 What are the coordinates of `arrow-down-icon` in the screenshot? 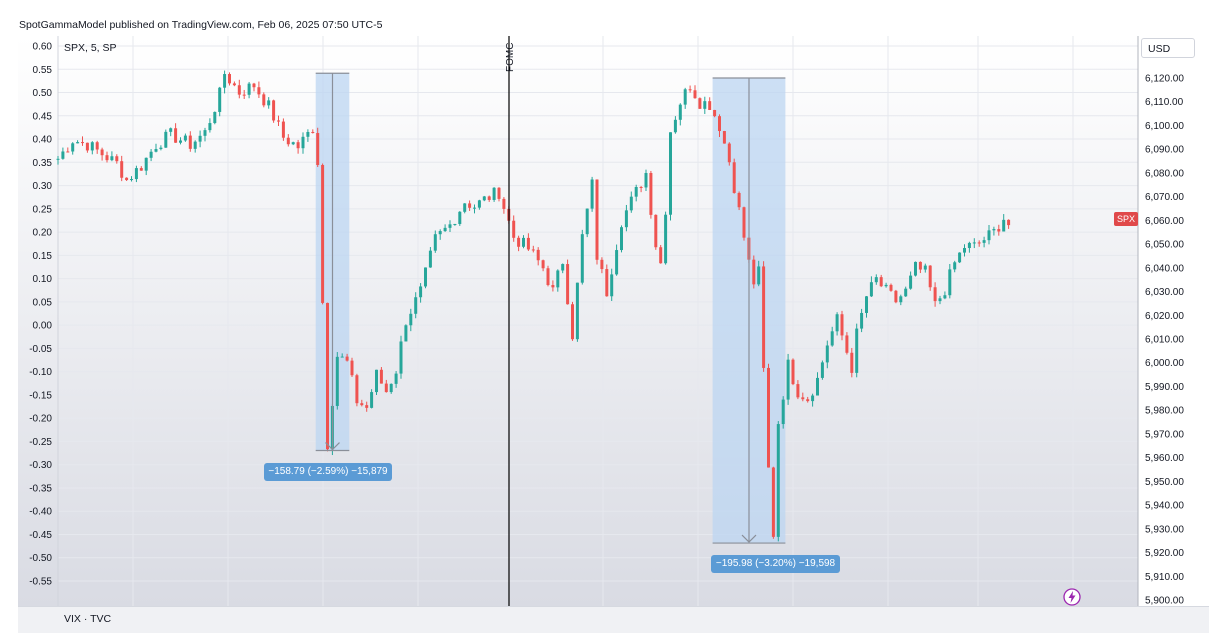 It's located at (749, 538).